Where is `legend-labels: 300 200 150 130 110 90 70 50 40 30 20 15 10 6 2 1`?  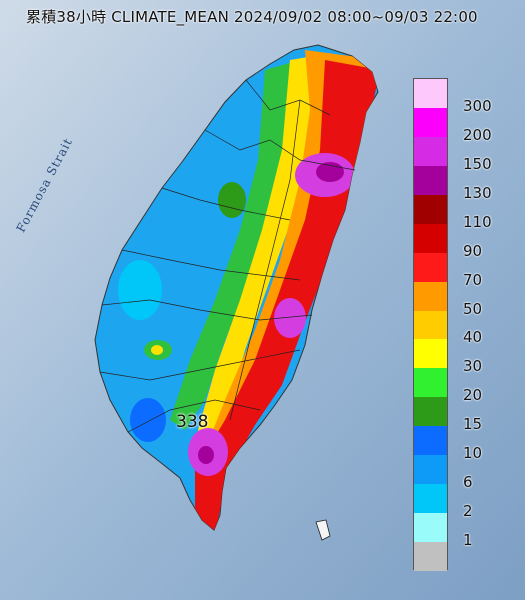 legend-labels: 300 200 150 130 110 90 70 50 40 30 20 15 10 6 2 1 is located at coordinates (493, 324).